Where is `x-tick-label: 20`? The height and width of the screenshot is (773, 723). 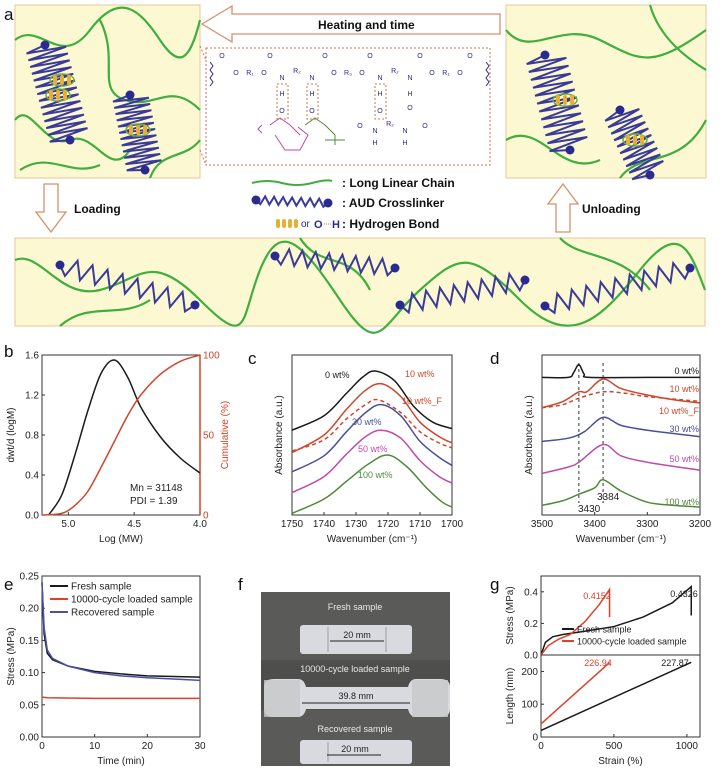
x-tick-label: 20 is located at coordinates (148, 746).